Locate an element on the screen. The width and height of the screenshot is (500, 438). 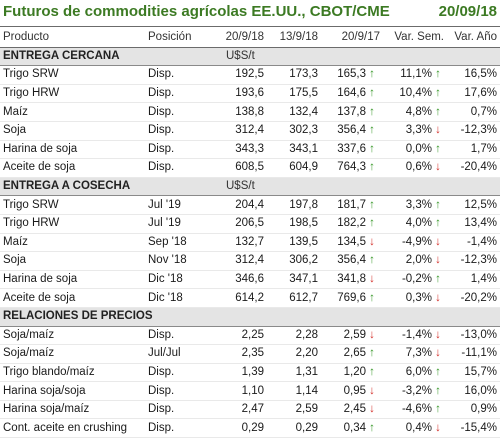
price-current: 192,5 is located at coordinates (239, 75).